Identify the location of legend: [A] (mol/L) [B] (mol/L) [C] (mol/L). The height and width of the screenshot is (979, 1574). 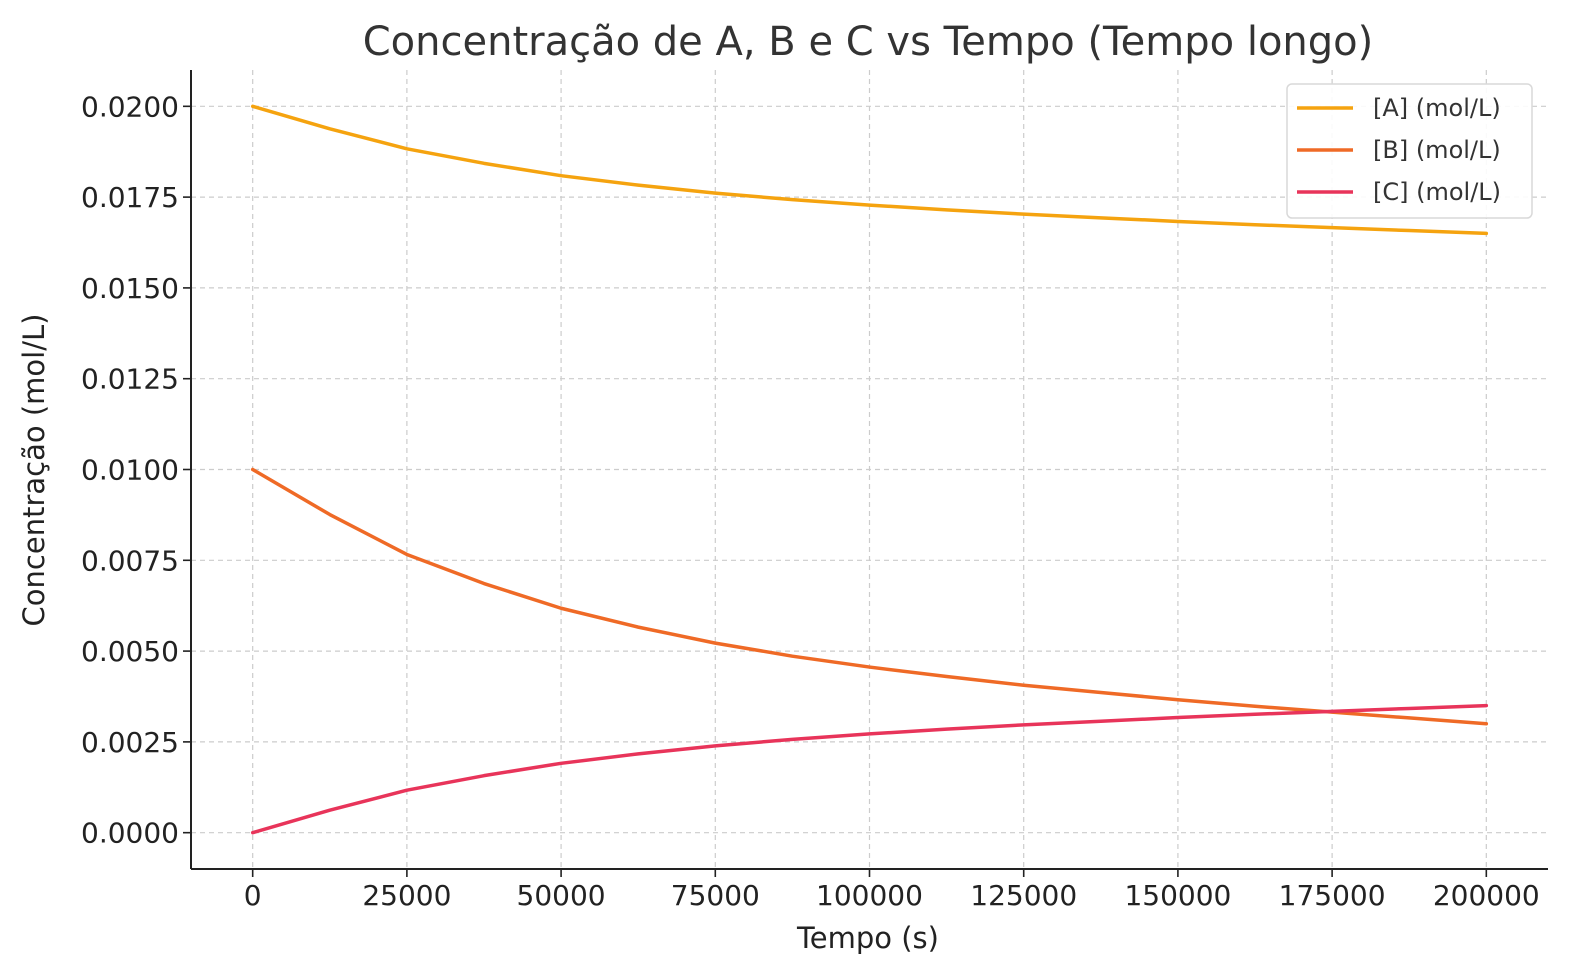
(1409, 151).